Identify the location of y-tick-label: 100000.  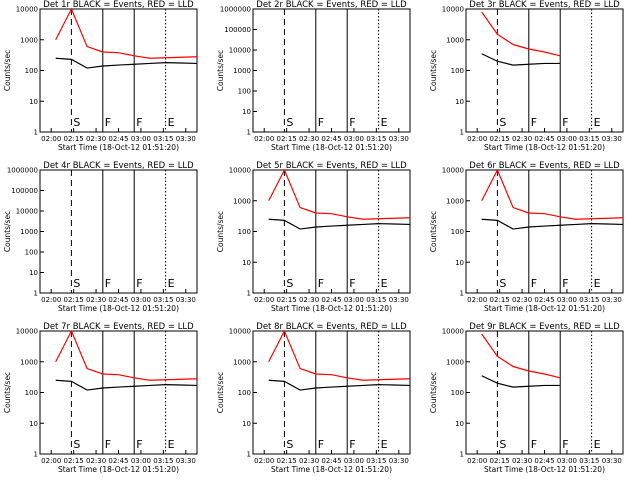
(237, 30).